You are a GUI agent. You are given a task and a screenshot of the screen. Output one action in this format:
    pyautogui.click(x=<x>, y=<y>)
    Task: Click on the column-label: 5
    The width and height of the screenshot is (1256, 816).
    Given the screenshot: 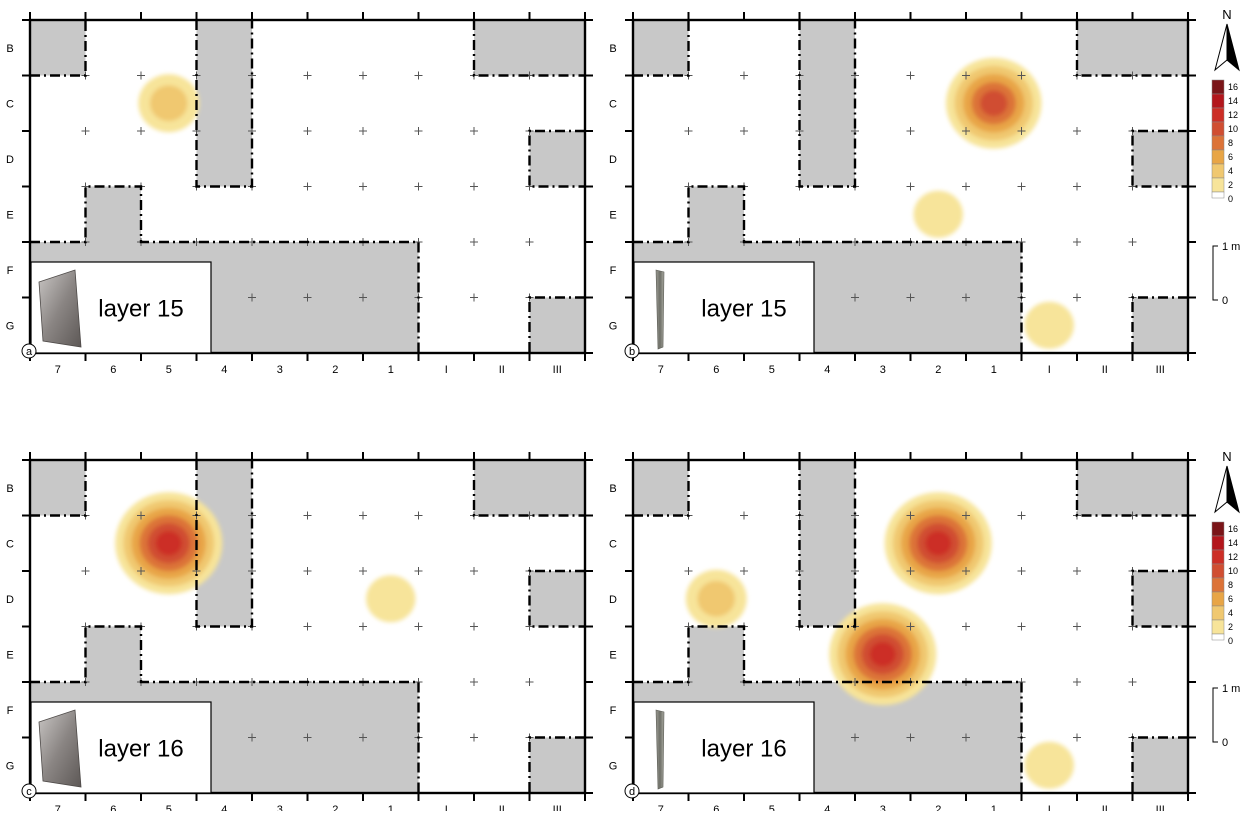 What is the action you would take?
    pyautogui.click(x=169, y=370)
    